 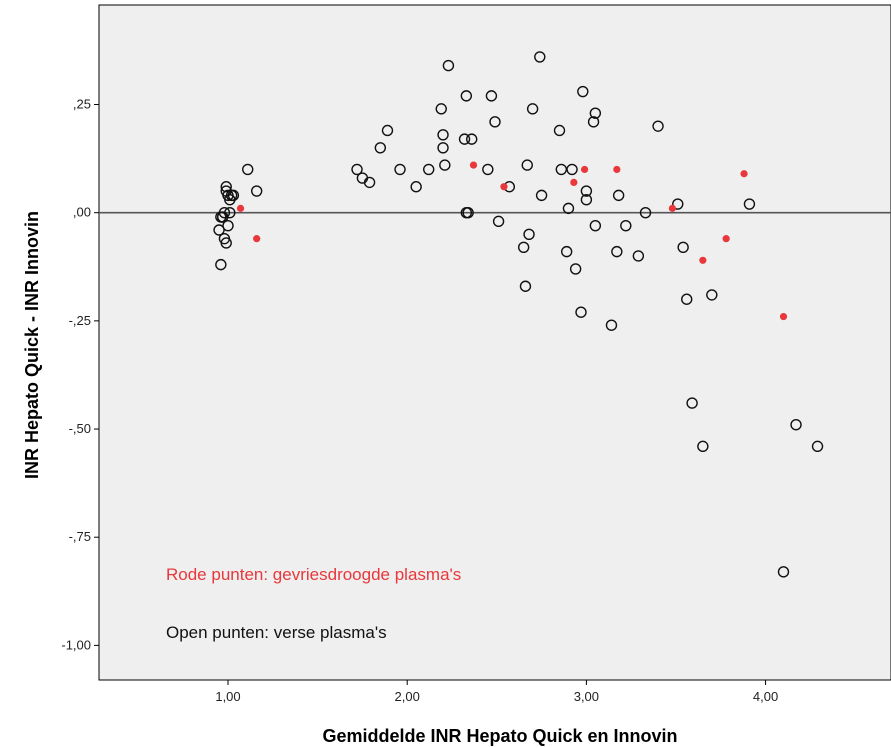 I want to click on x-tick-label: 1,00, so click(x=227, y=696).